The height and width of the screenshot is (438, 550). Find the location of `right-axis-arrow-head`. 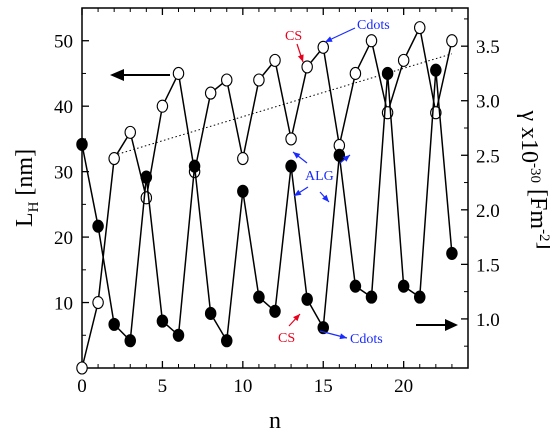

right-axis-arrow-head is located at coordinates (451, 325).